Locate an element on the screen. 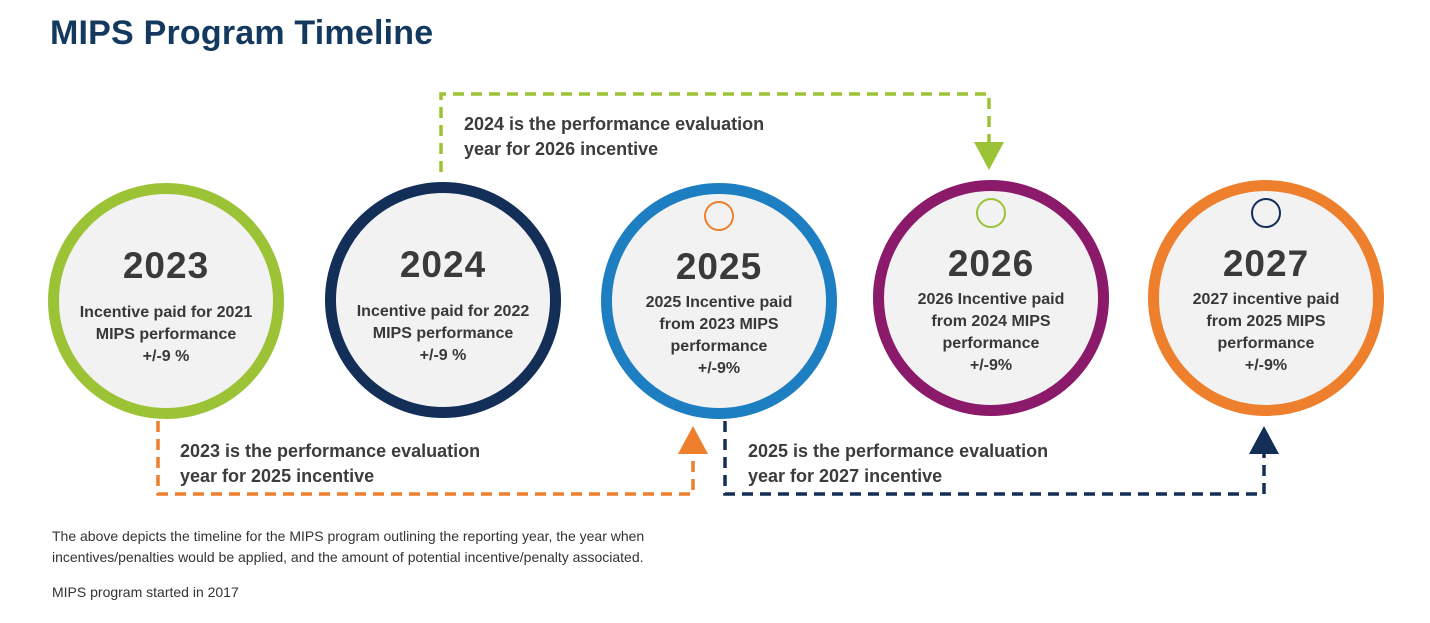 This screenshot has height=623, width=1430. connector-2023-to-2025 is located at coordinates (432, 458).